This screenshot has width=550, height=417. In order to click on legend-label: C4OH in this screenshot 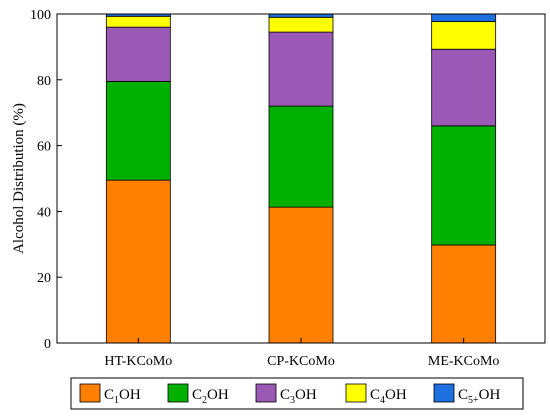, I will do `click(388, 396)`.